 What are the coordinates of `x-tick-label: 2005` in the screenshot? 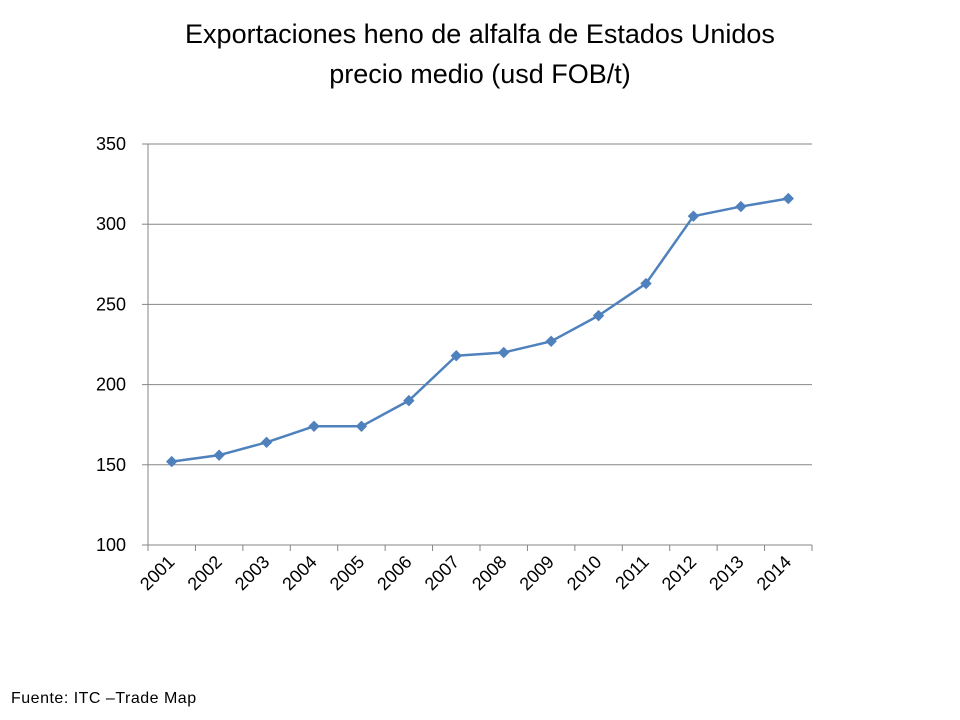 It's located at (347, 573).